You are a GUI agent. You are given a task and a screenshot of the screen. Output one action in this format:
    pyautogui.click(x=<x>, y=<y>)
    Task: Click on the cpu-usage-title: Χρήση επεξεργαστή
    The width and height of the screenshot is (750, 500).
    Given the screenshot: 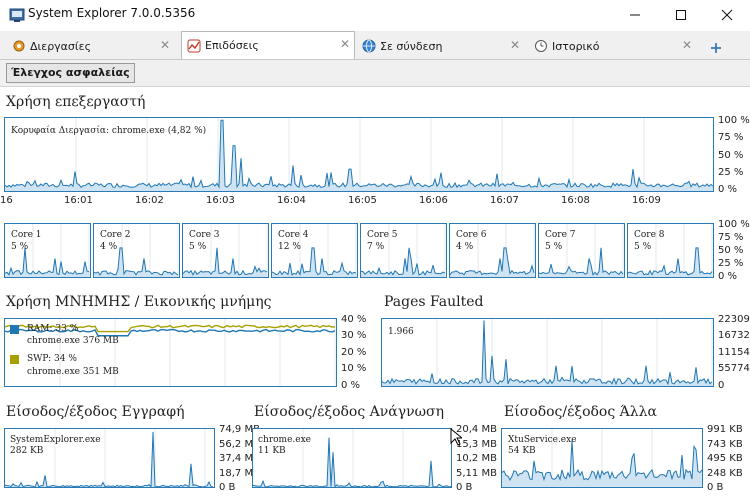 What is the action you would take?
    pyautogui.click(x=76, y=102)
    